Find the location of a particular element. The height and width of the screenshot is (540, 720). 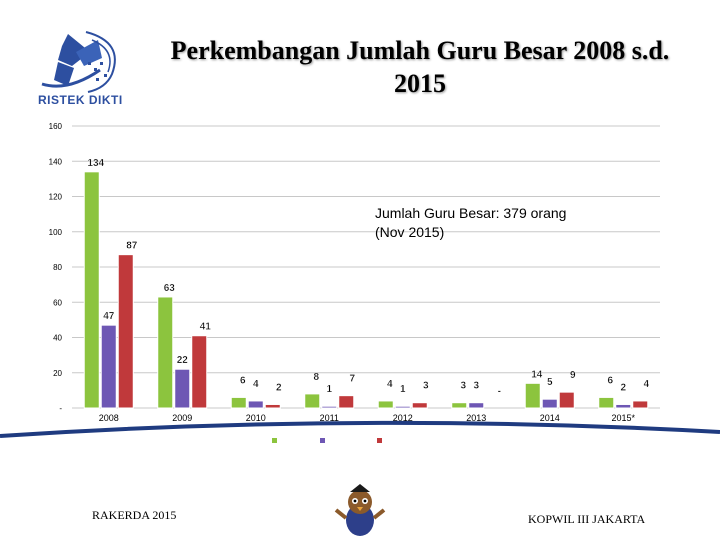

title-line-2: 2015 is located at coordinates (420, 83).